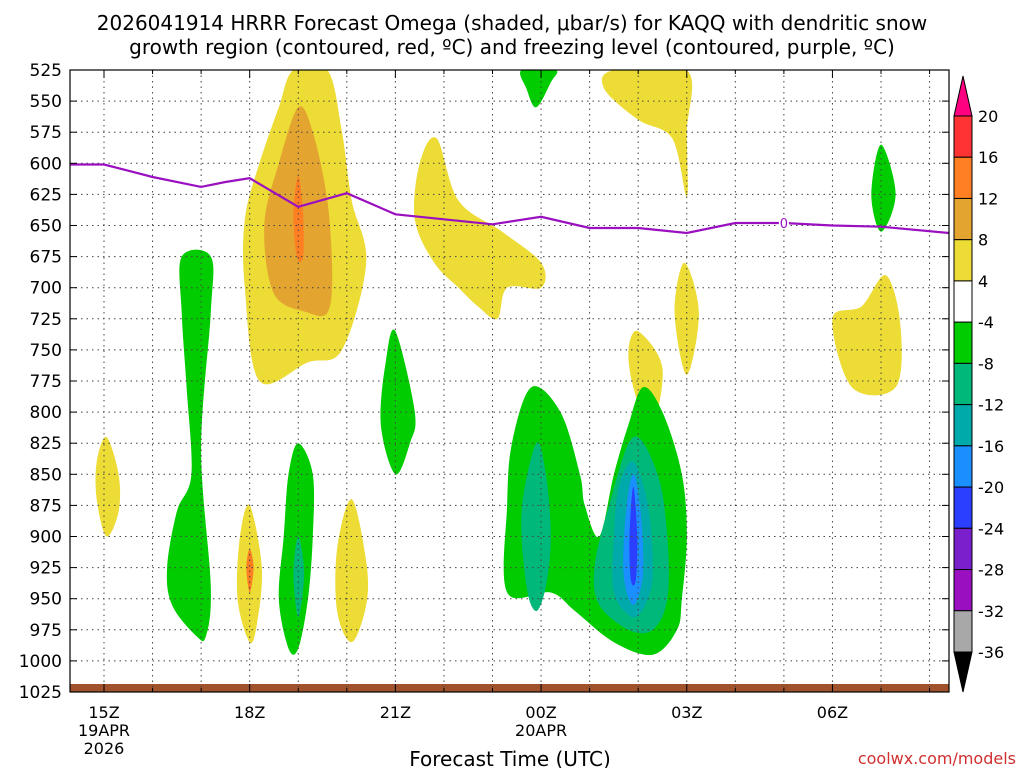 Image resolution: width=1024 pixels, height=768 pixels. Describe the element at coordinates (991, 652) in the screenshot. I see `colorbar-label: -36` at that location.